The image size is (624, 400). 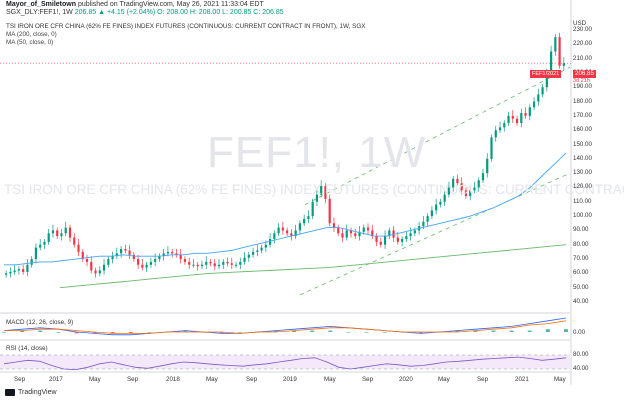 I want to click on macd-zero-tick: 0.00, so click(x=579, y=332).